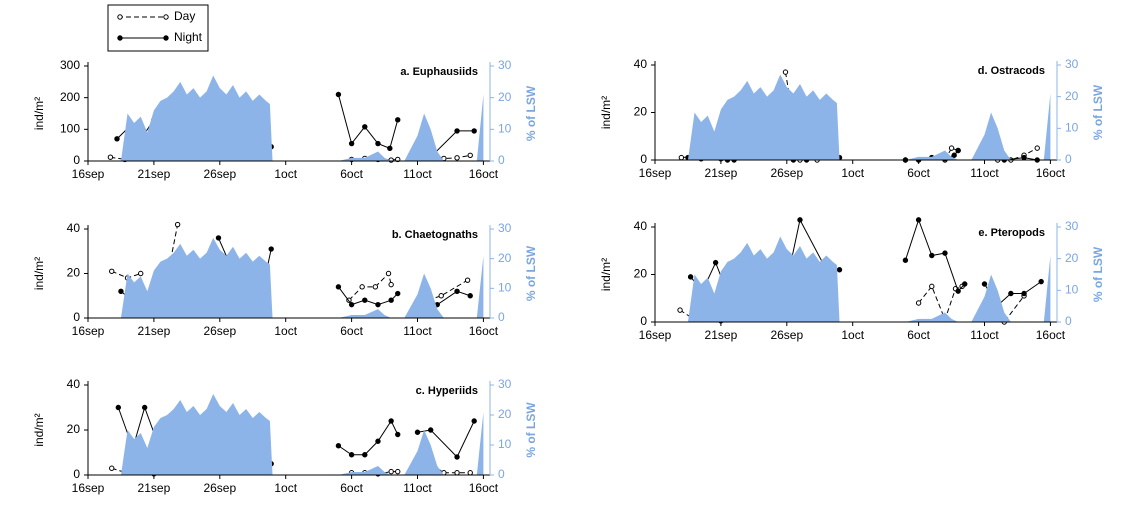 This screenshot has width=1123, height=513. Describe the element at coordinates (641, 112) in the screenshot. I see `y-tick-label: 20` at that location.